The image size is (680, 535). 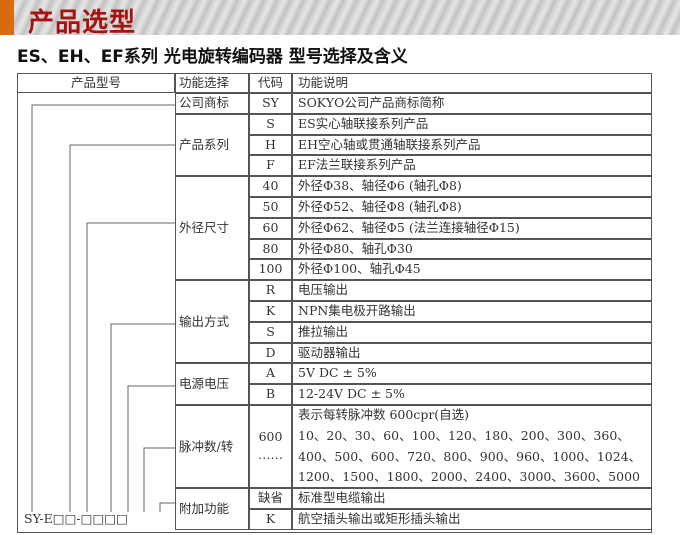 I want to click on function-label: 脉冲数/转, so click(x=206, y=446).